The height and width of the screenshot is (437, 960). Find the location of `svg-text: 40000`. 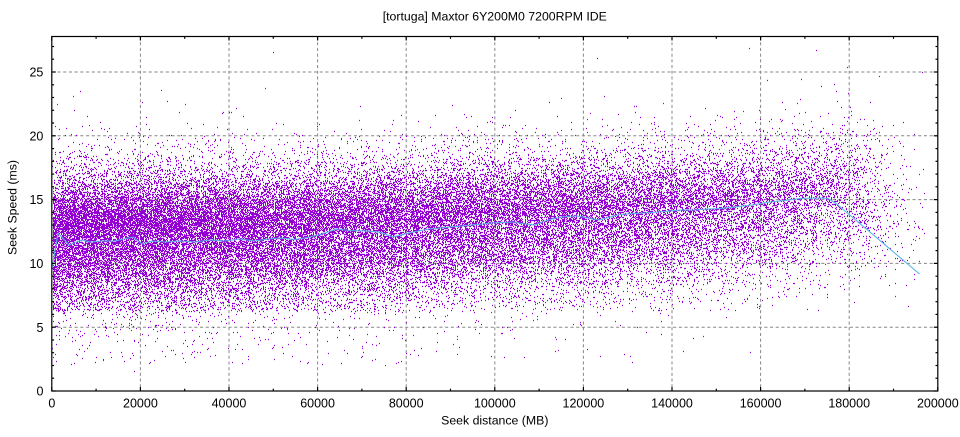

svg-text: 40000 is located at coordinates (229, 404).